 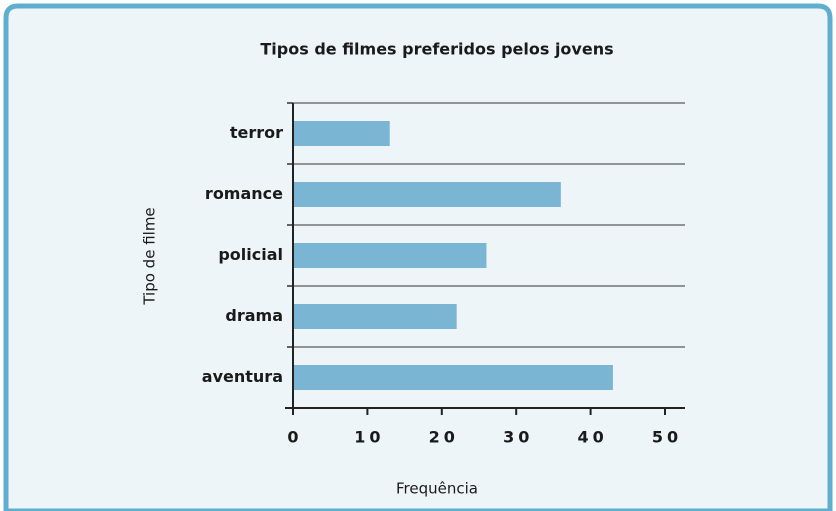 I want to click on y-tick-label: romance, so click(x=244, y=193).